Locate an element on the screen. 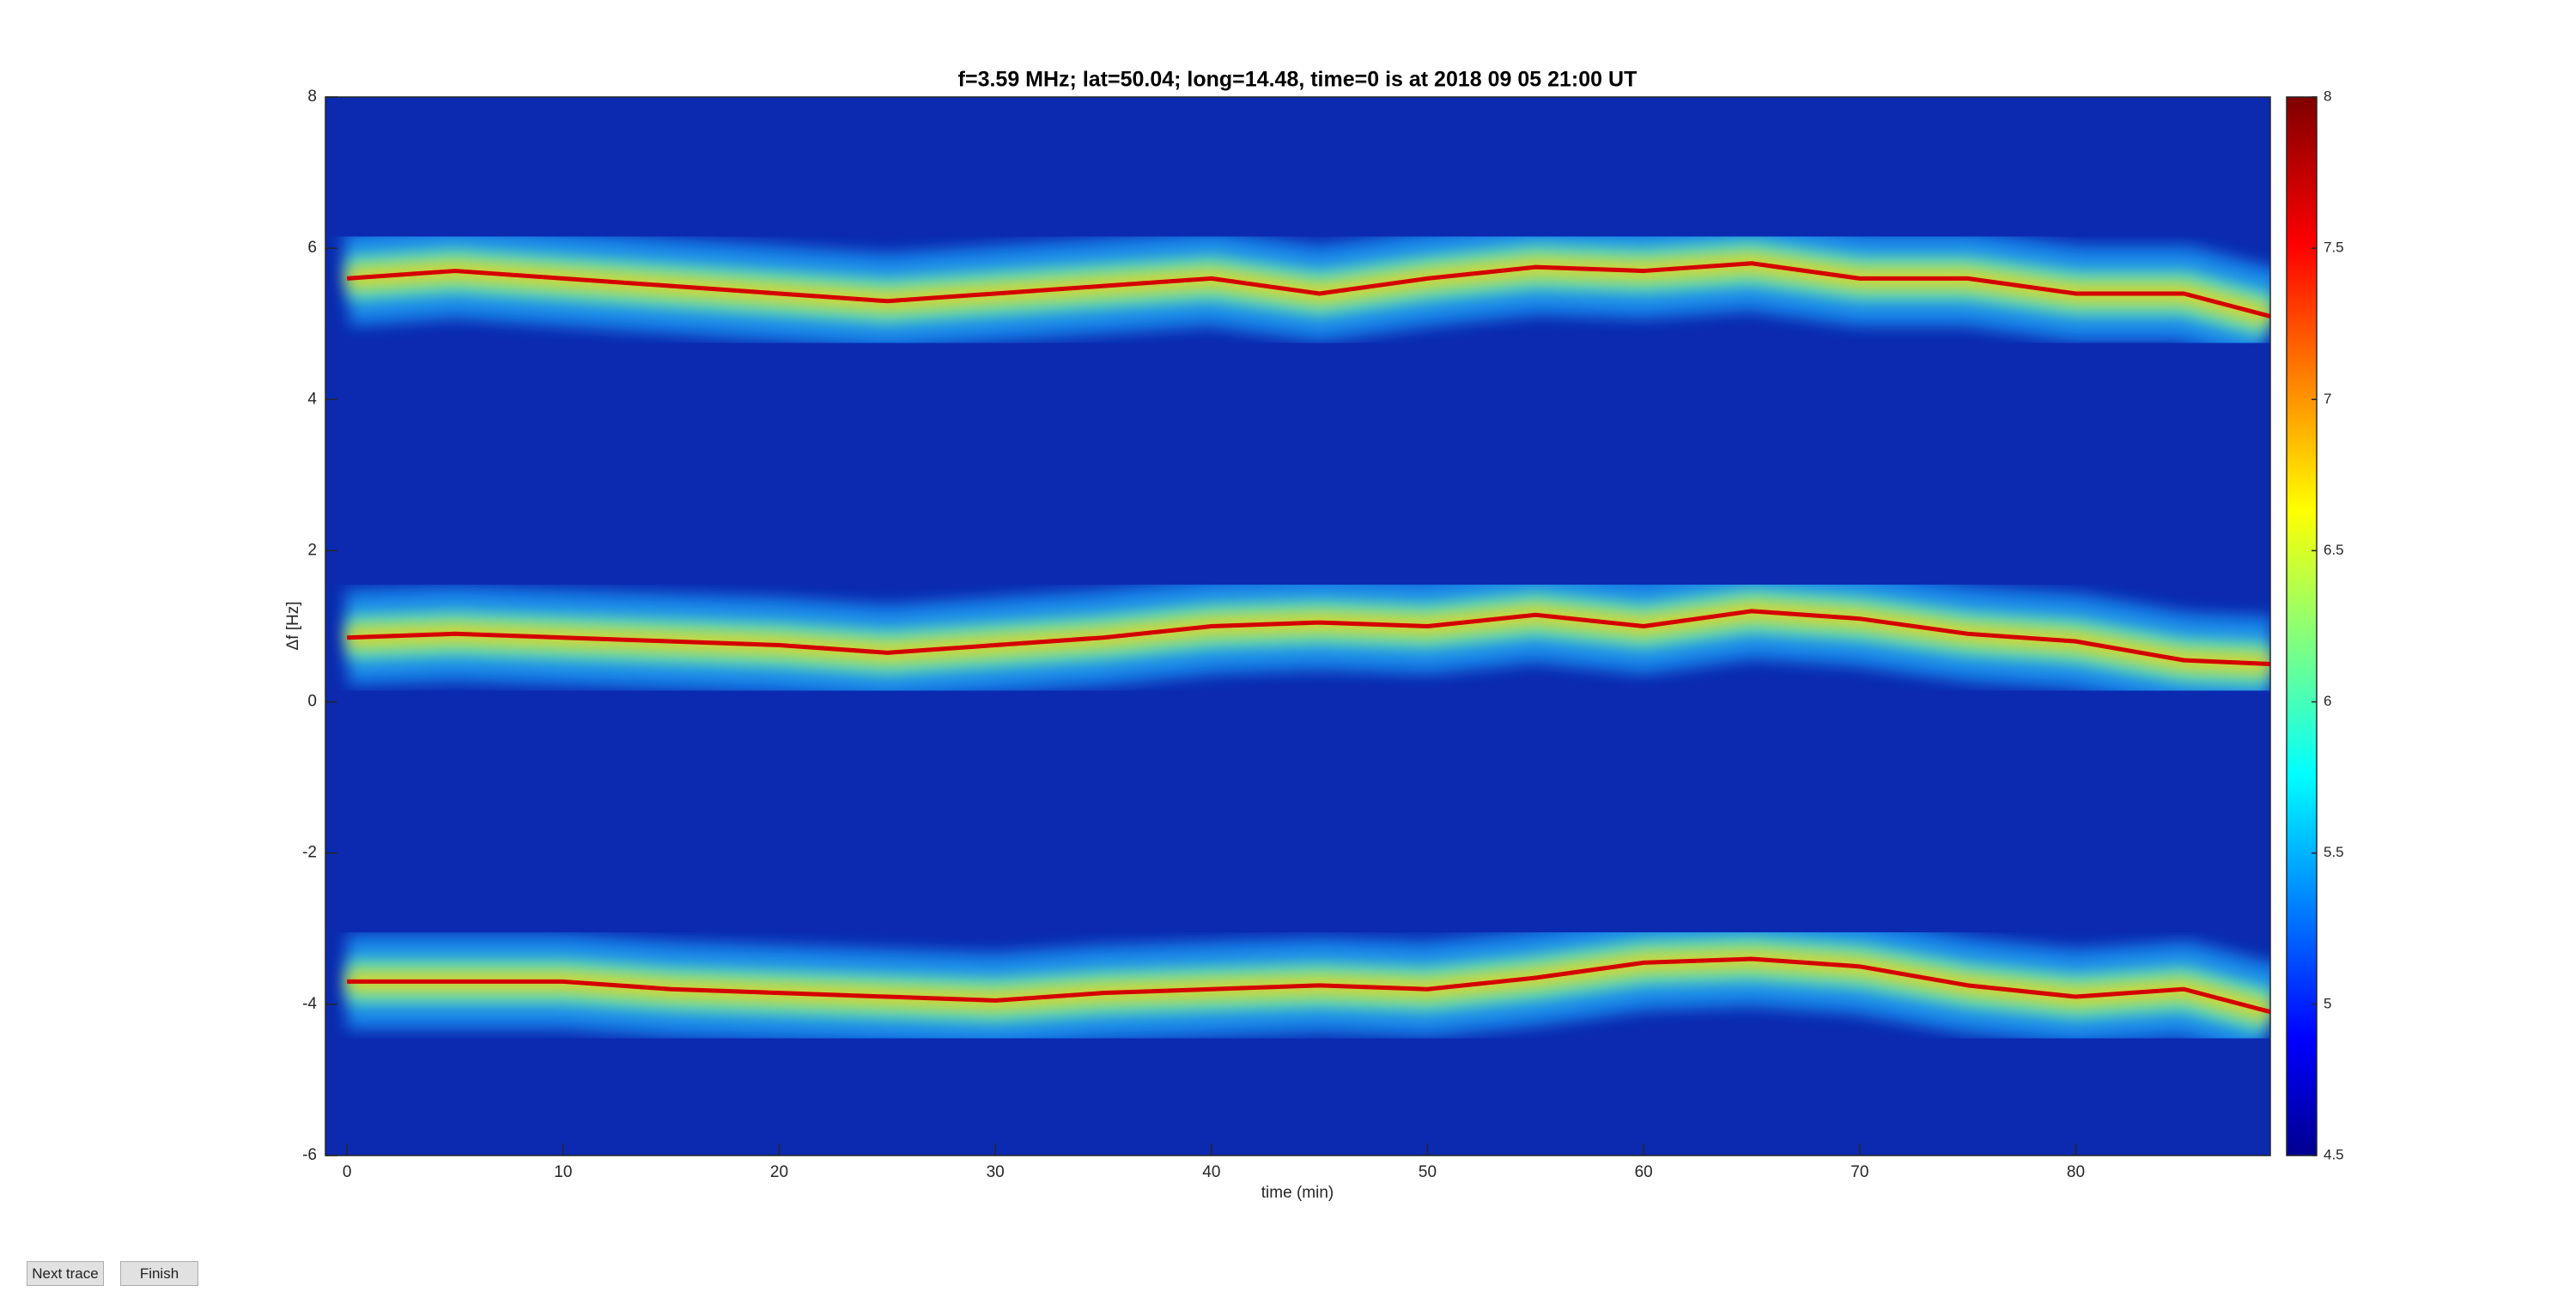  y-tick-label: -6 is located at coordinates (310, 1155).